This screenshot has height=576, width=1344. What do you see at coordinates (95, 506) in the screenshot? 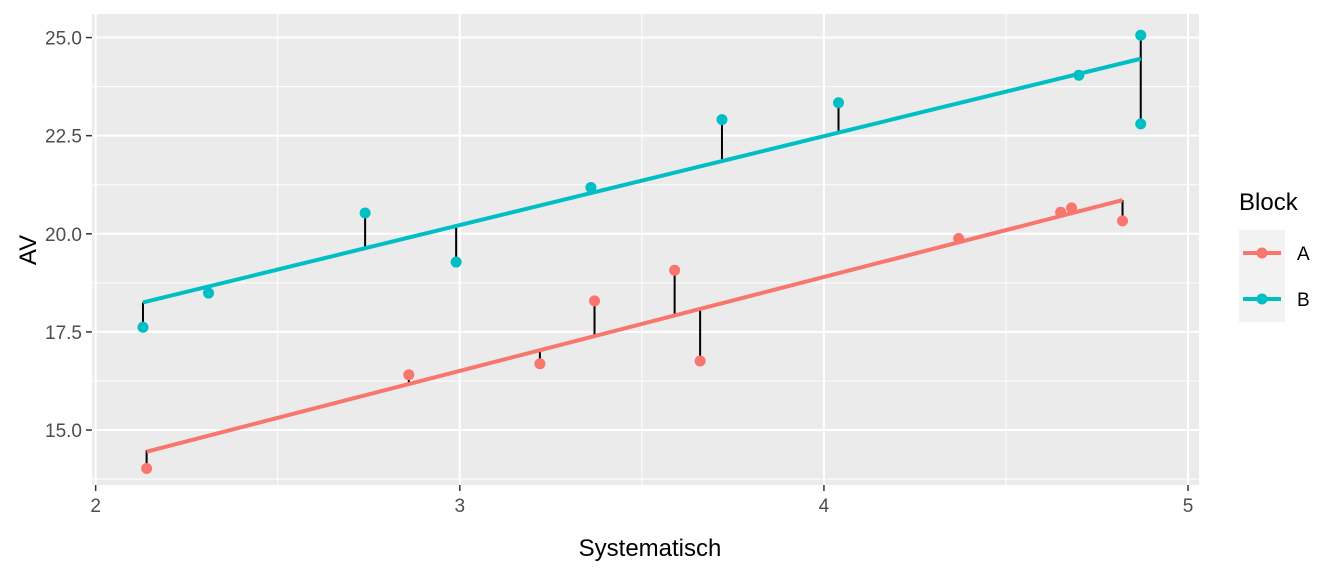
I see `x-tick-label: 2` at bounding box center [95, 506].